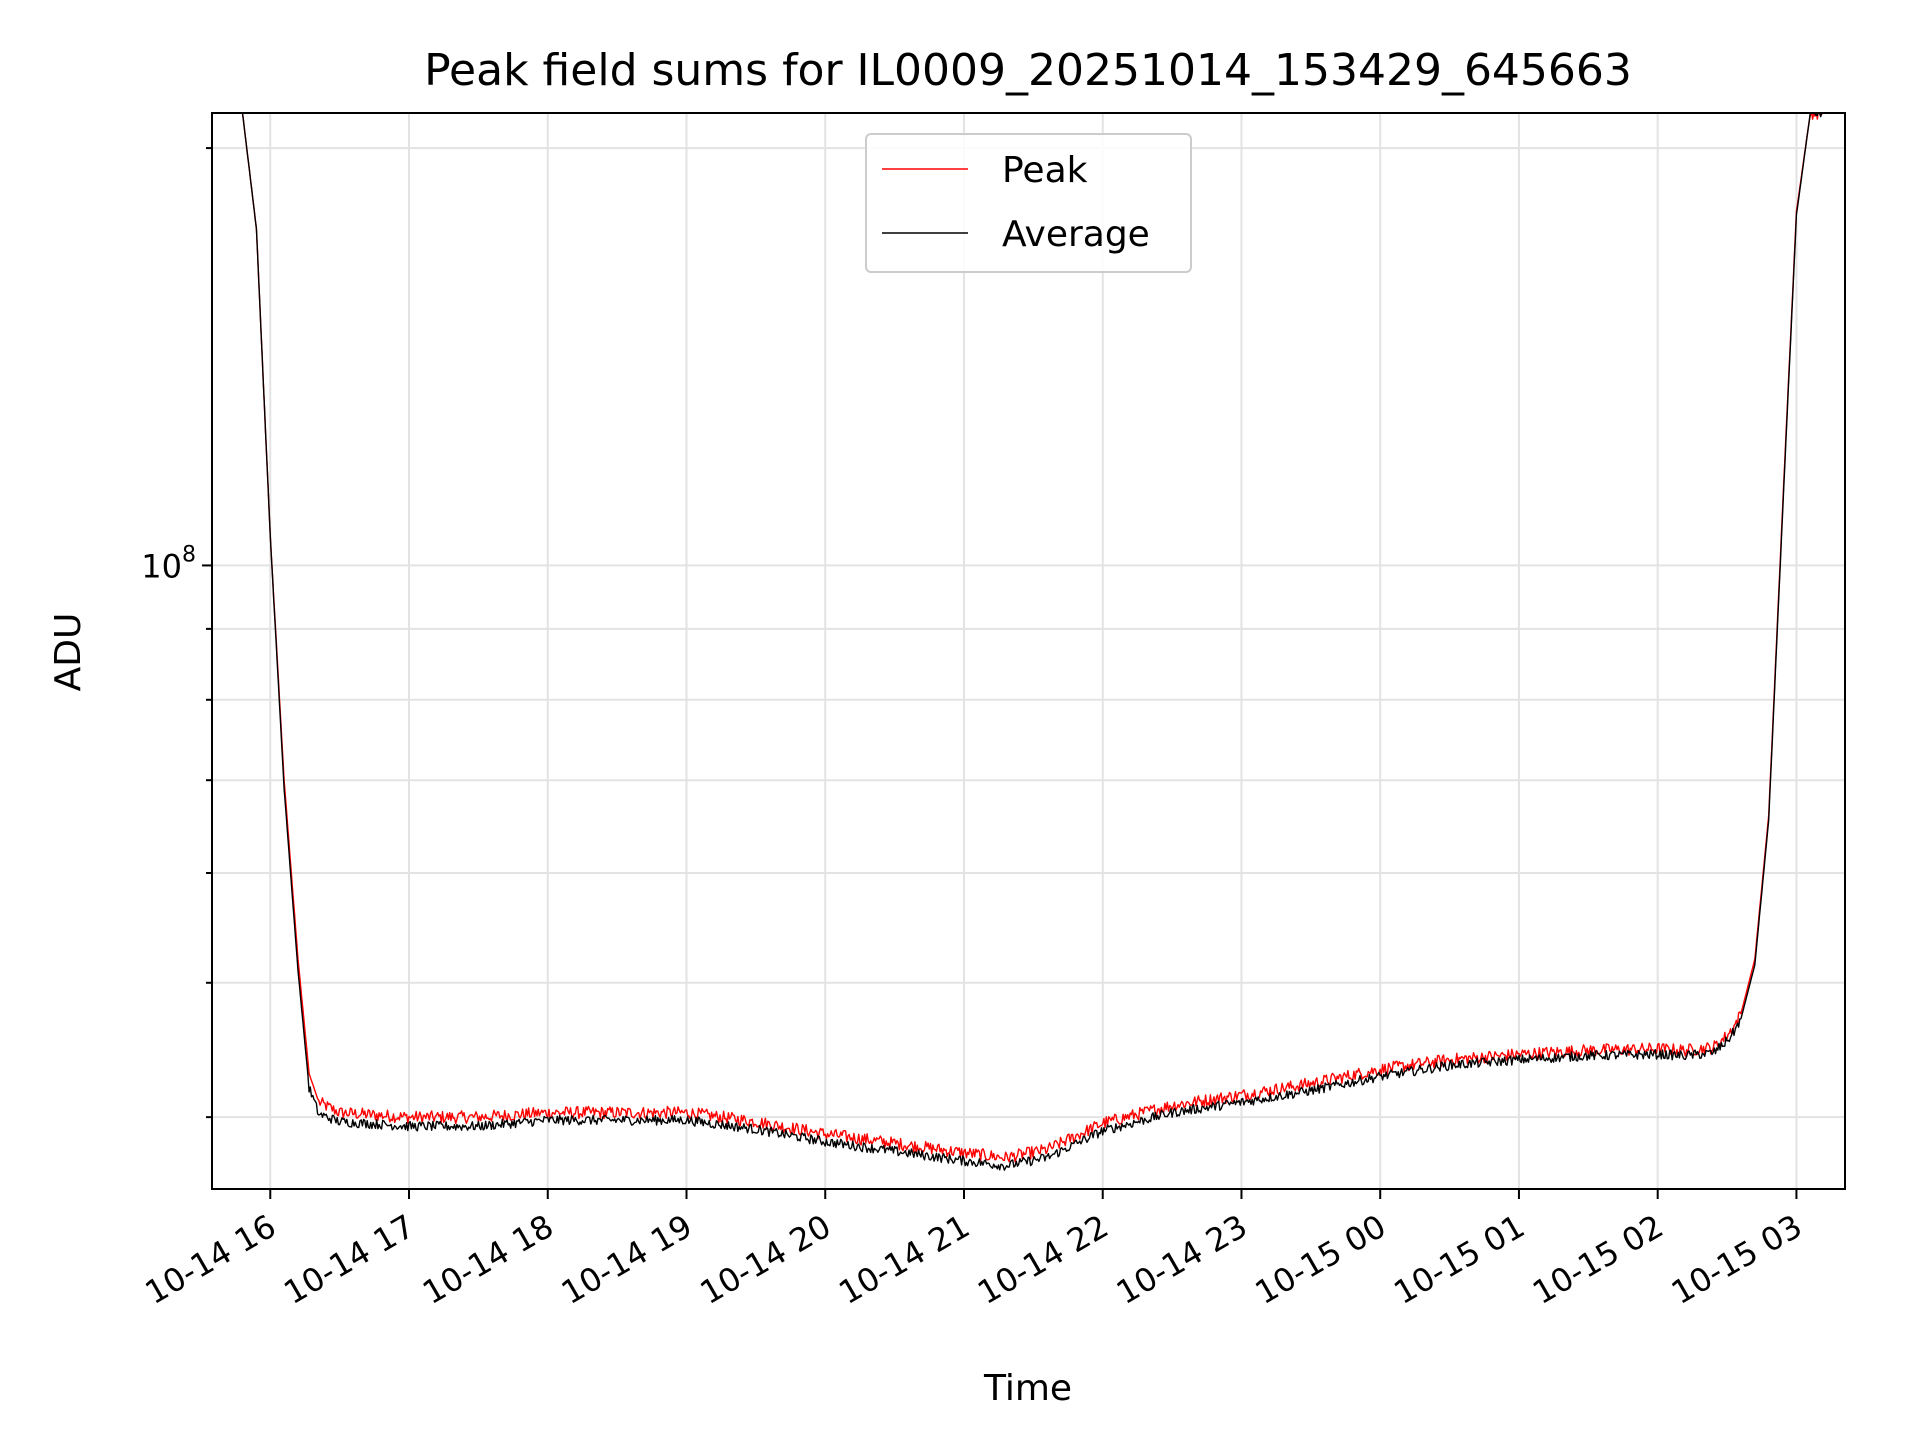  What do you see at coordinates (68, 652) in the screenshot?
I see `y-axis-label: ADU` at bounding box center [68, 652].